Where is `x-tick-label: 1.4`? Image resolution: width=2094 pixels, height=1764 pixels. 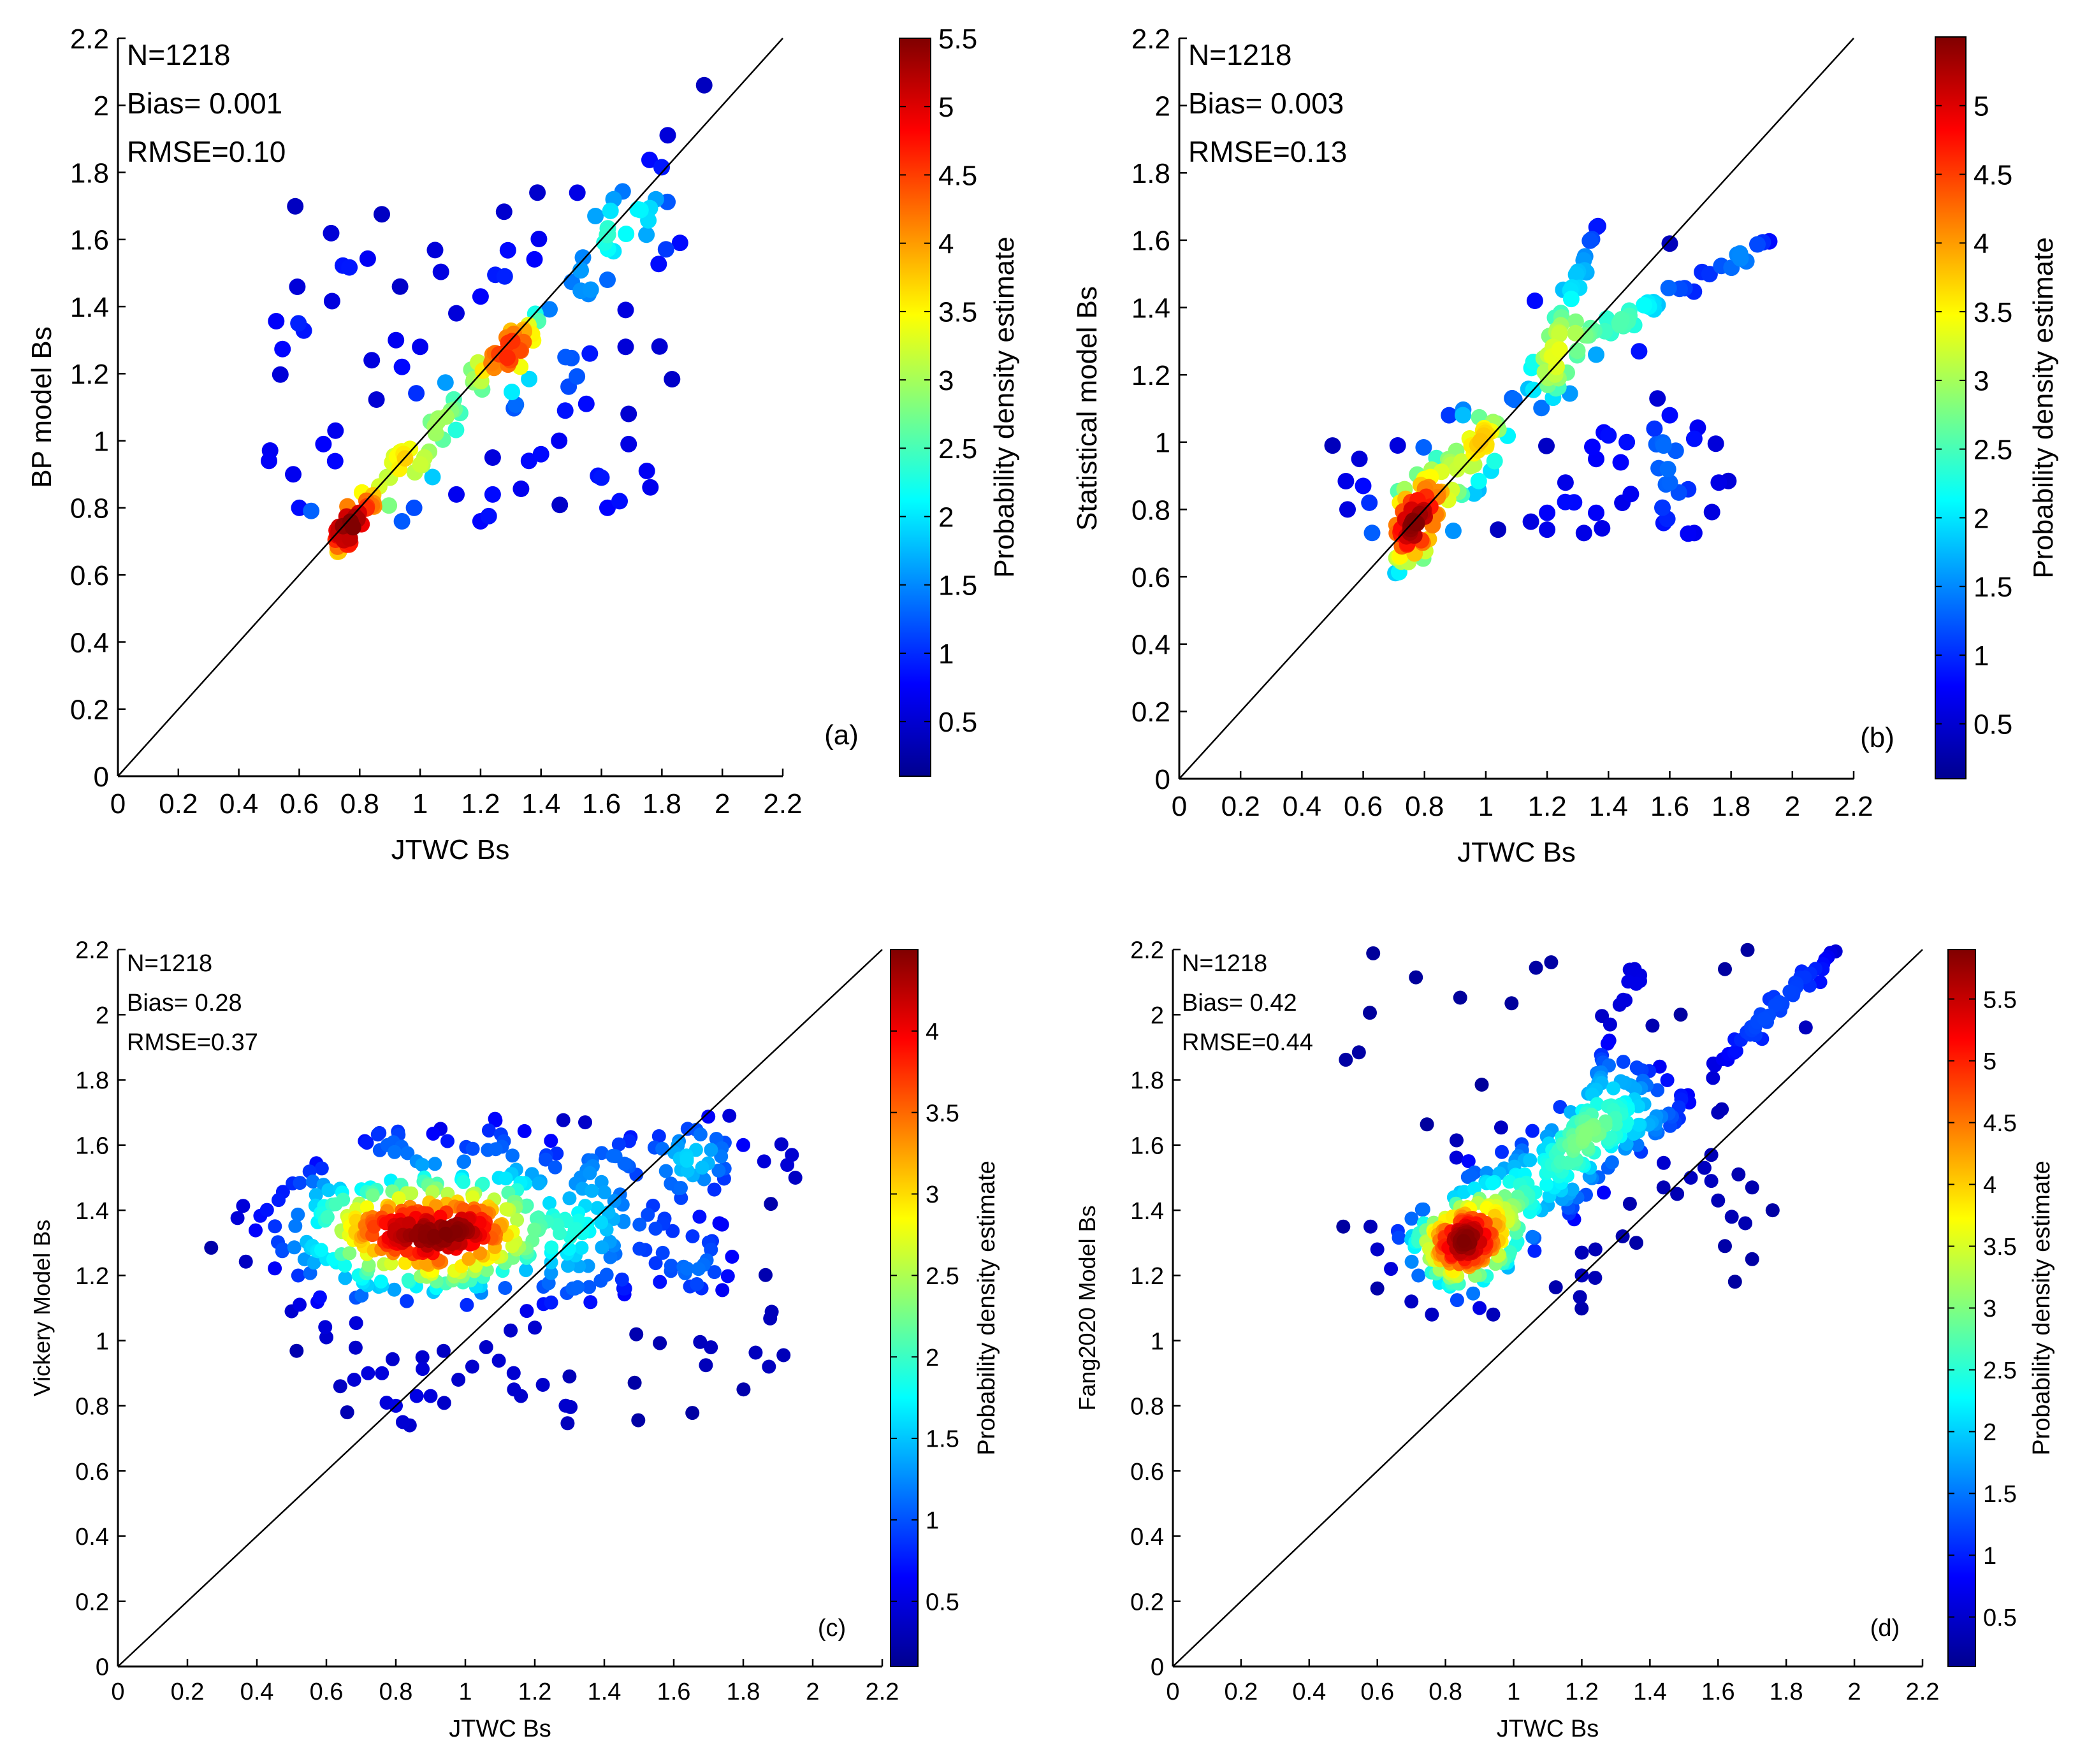 x-tick-label: 1.4 is located at coordinates (1650, 1692).